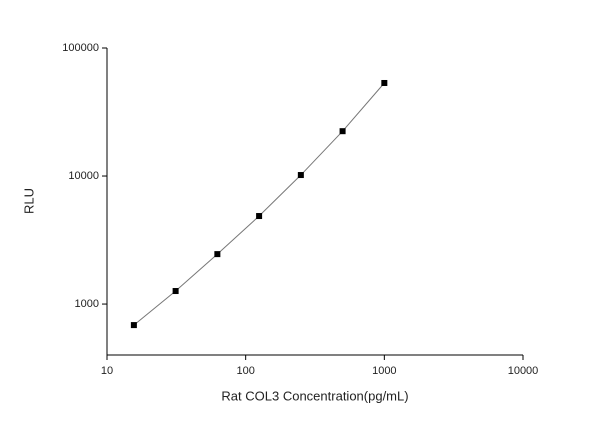  Describe the element at coordinates (314, 395) in the screenshot. I see `x-axis-title: Rat COL3 Concentration(pg/mL)` at that location.